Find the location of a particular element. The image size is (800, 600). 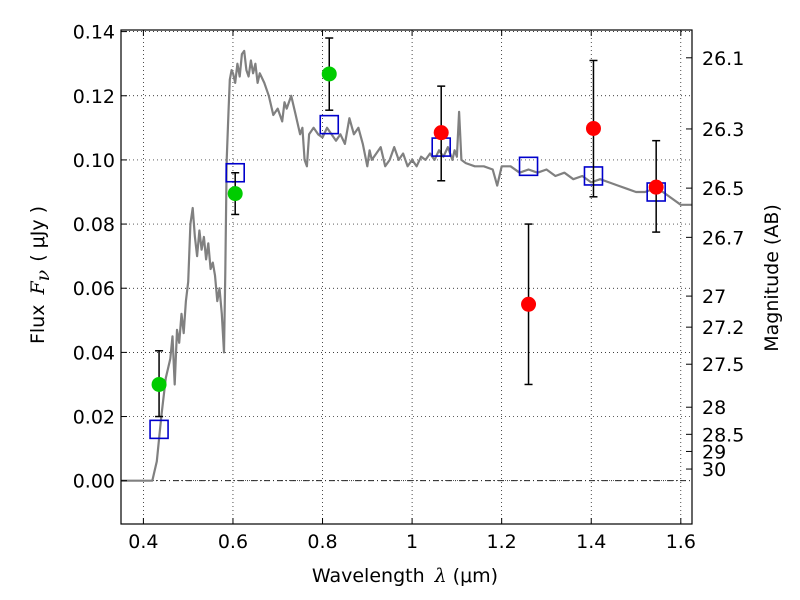

y-tick-label: 0.14 is located at coordinates (94, 33).